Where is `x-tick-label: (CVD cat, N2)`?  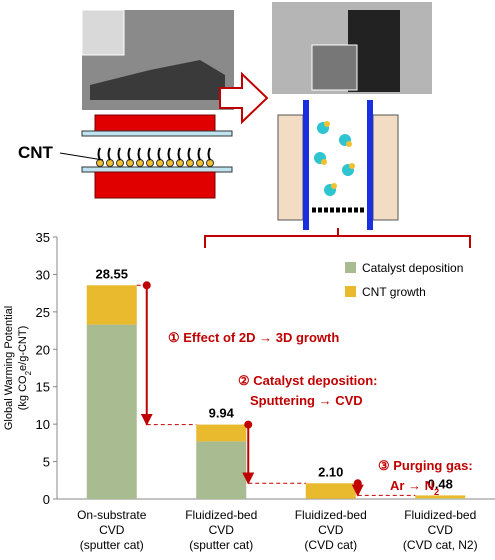
x-tick-label: (CVD cat, N2) is located at coordinates (440, 545).